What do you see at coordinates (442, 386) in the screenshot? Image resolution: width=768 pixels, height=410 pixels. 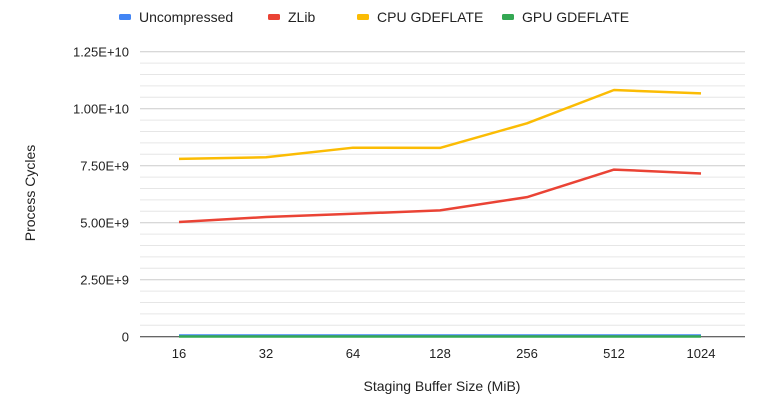 I see `x-axis-label: Staging Buffer Size (MiB)` at bounding box center [442, 386].